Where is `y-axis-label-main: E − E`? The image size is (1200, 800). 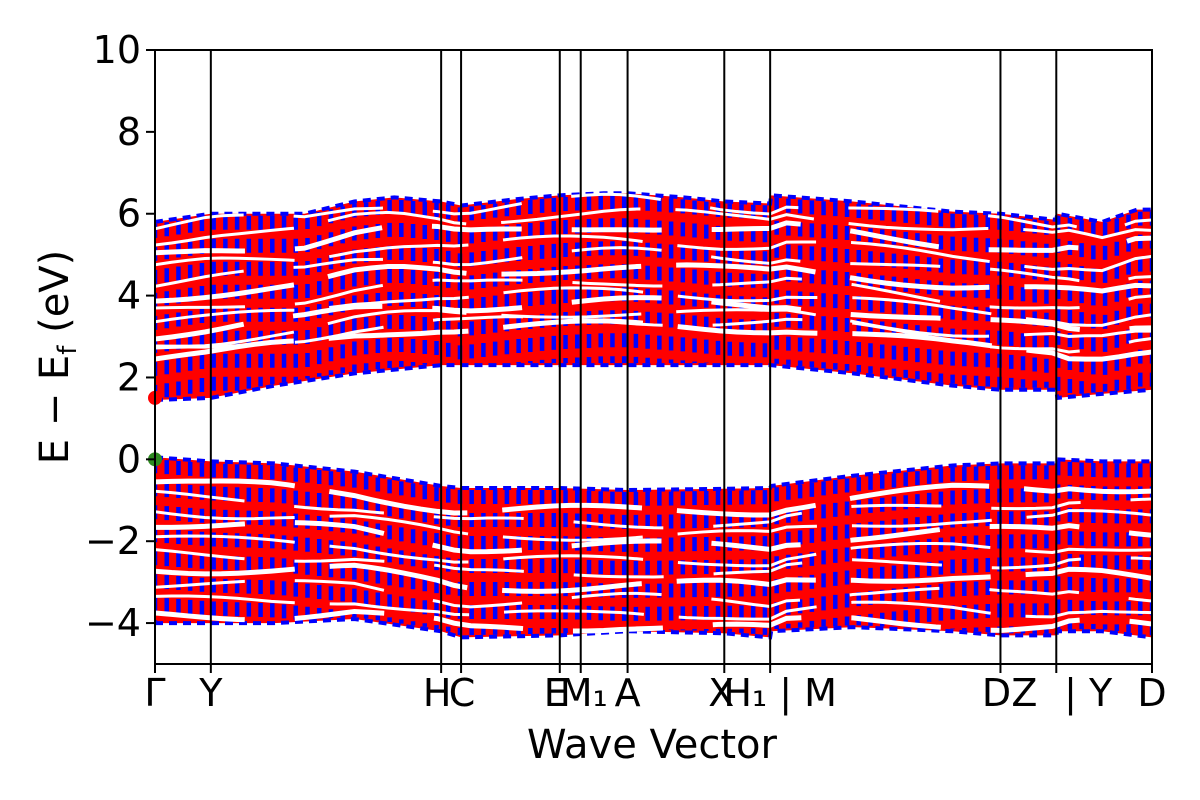 y-axis-label-main: E − E is located at coordinates (55, 410).